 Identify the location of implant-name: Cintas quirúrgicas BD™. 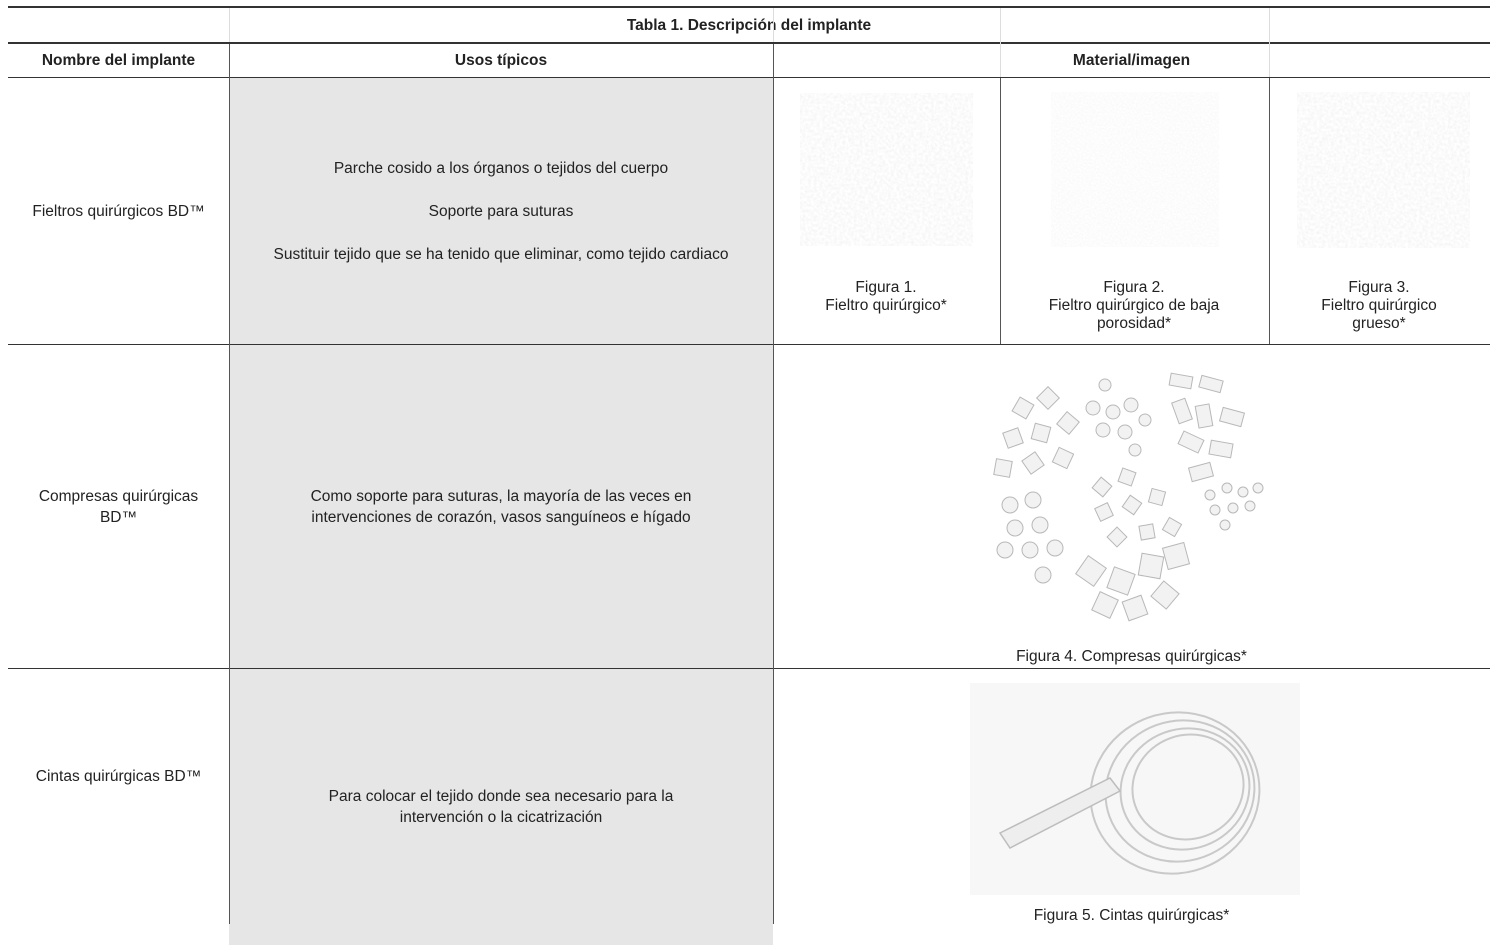
(118, 776).